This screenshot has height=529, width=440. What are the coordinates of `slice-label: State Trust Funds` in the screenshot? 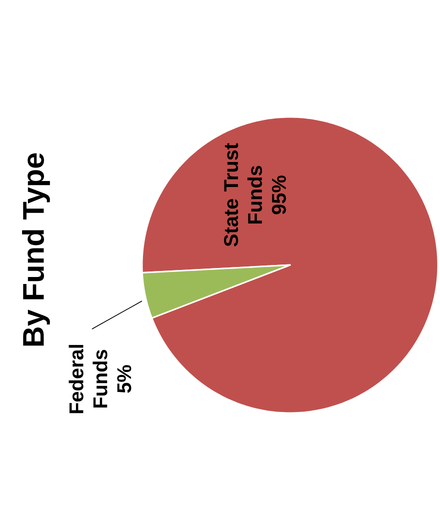 It's located at (243, 194).